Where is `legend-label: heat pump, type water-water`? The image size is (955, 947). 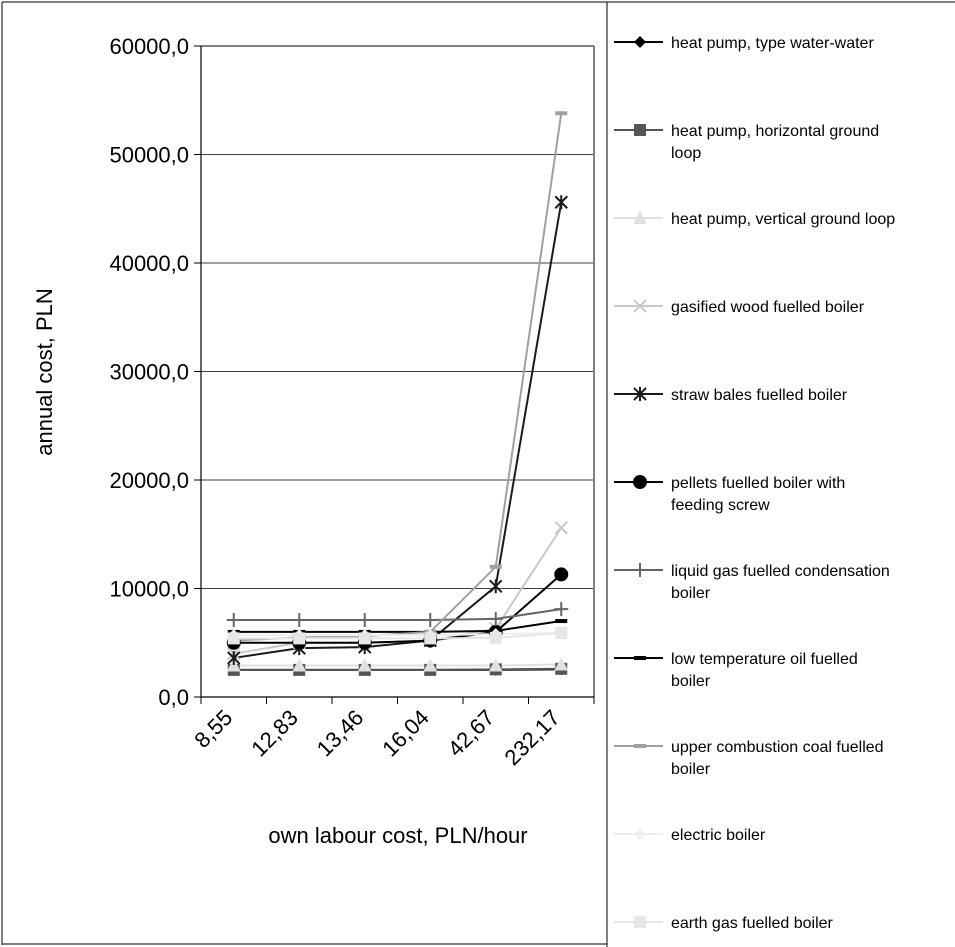 legend-label: heat pump, type water-water is located at coordinates (772, 43).